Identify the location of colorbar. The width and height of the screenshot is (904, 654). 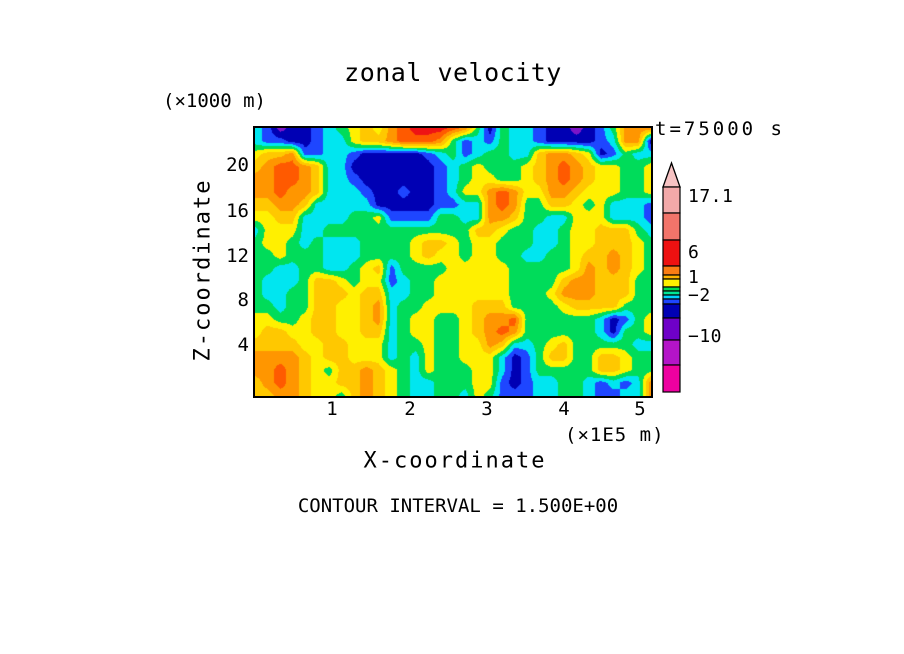
(671, 277).